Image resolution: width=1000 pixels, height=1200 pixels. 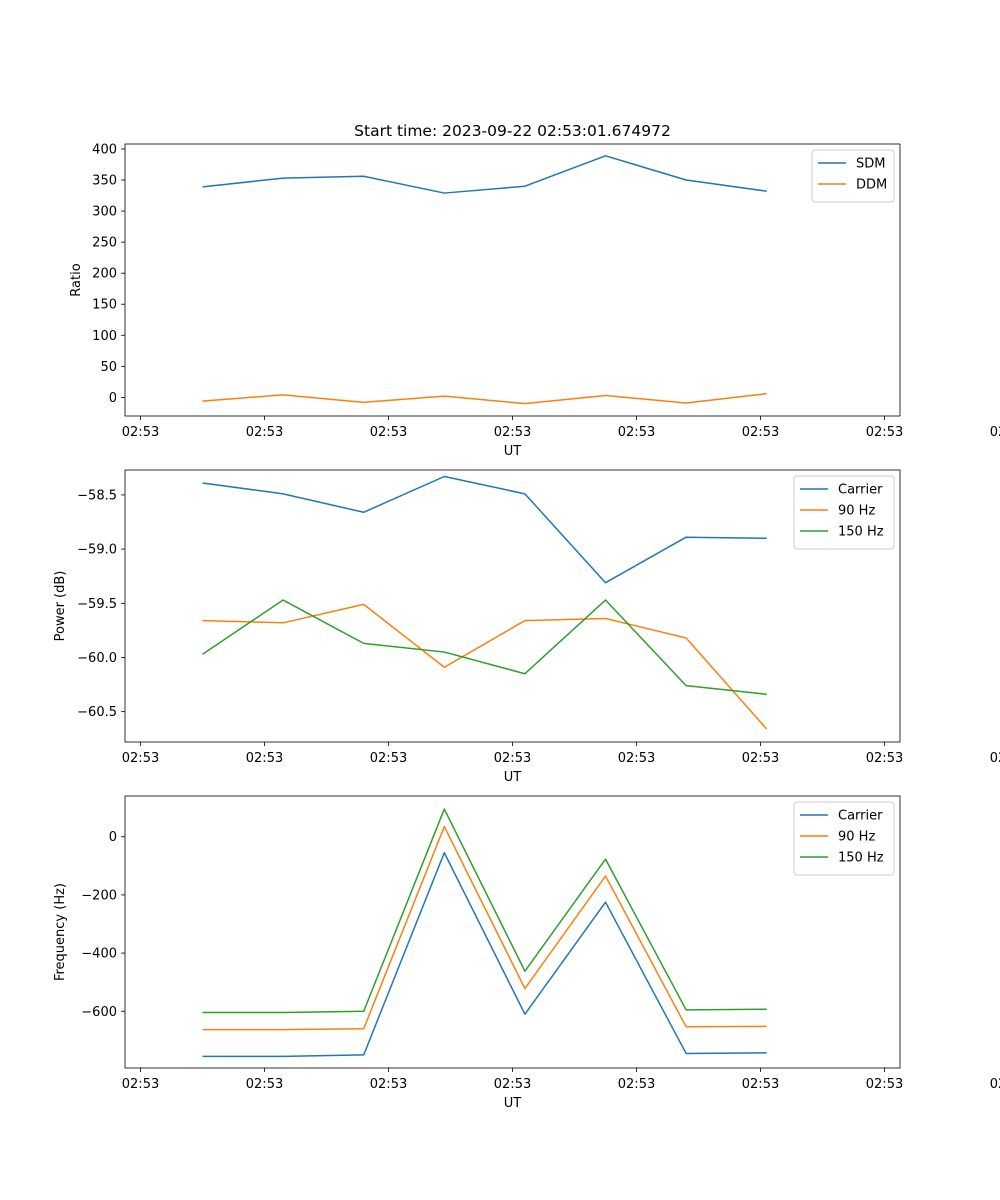 What do you see at coordinates (484, 398) in the screenshot?
I see `series-line-ddm` at bounding box center [484, 398].